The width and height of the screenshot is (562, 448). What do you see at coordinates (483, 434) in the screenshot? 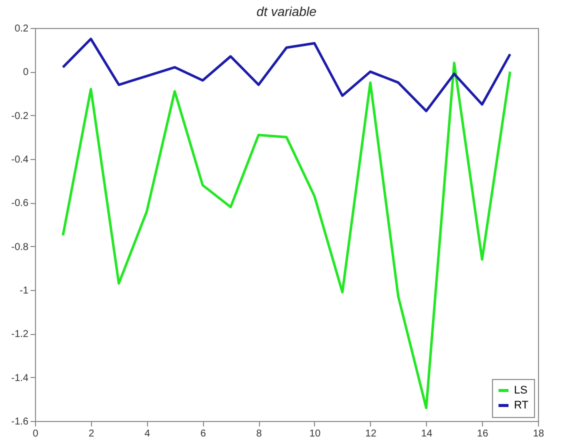
I see `x-tick-label: 16` at bounding box center [483, 434].